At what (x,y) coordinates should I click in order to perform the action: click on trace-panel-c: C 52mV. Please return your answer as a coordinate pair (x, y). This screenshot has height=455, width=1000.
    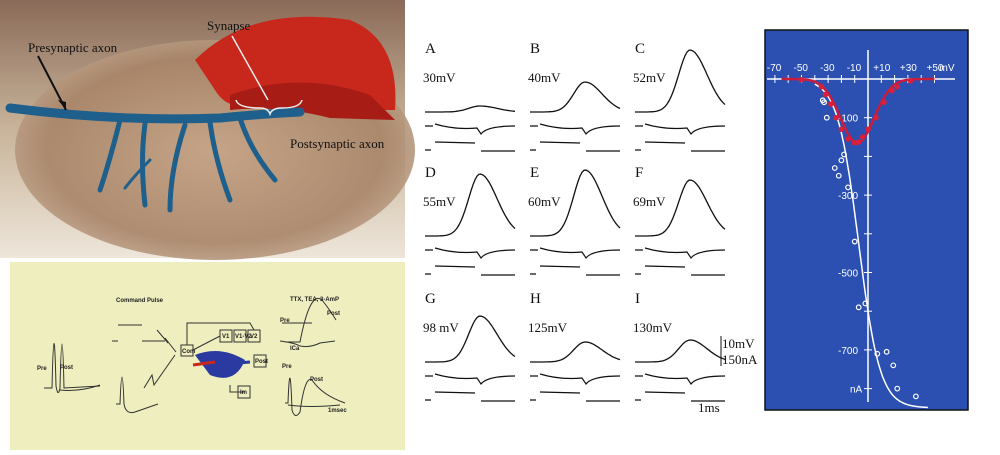
    Looking at the image, I should click on (679, 96).